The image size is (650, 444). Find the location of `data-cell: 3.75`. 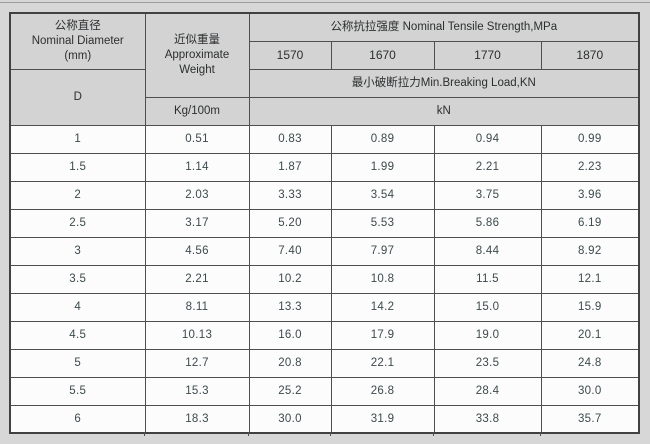

data-cell: 3.75 is located at coordinates (487, 195).